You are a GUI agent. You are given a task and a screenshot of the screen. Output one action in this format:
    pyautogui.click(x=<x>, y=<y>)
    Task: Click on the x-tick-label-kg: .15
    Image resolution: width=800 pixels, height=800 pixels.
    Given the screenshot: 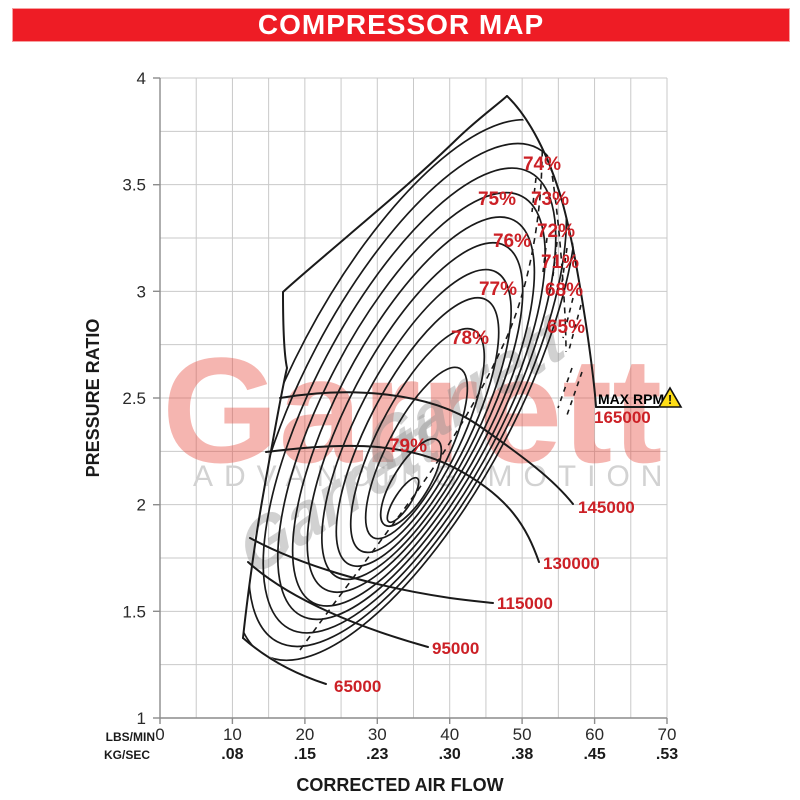 What is the action you would take?
    pyautogui.click(x=305, y=754)
    